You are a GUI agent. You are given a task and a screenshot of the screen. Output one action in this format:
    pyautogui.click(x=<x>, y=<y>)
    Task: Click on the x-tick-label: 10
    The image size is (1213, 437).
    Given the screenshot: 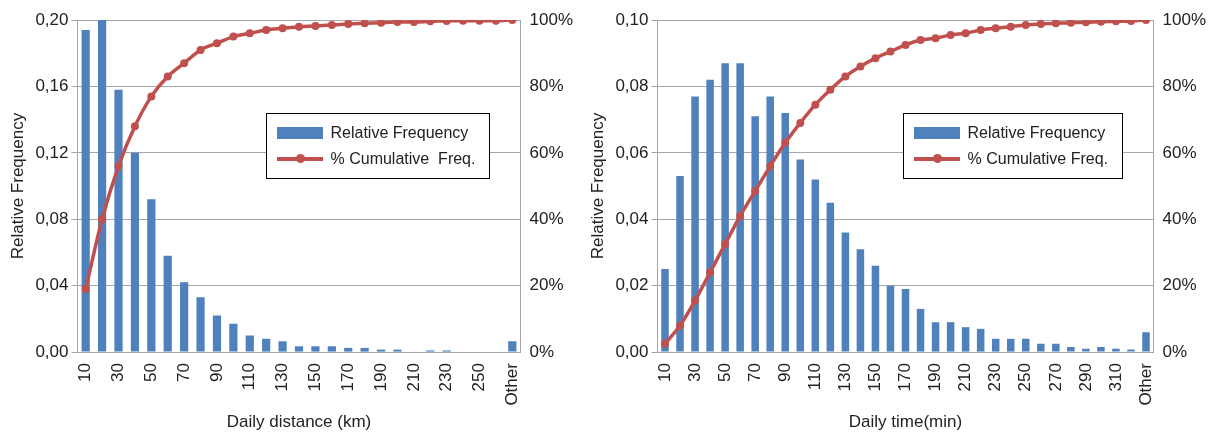 What is the action you would take?
    pyautogui.click(x=664, y=373)
    